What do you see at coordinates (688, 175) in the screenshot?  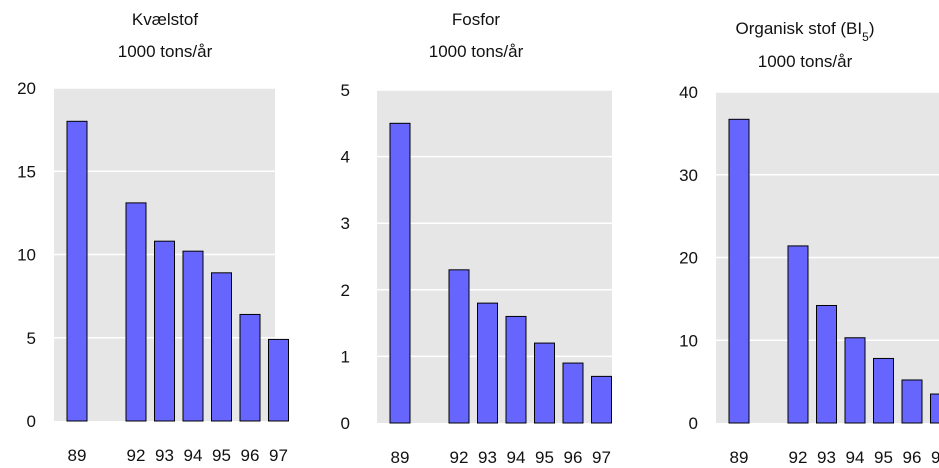 I see `y-tick-label: 30` at bounding box center [688, 175].